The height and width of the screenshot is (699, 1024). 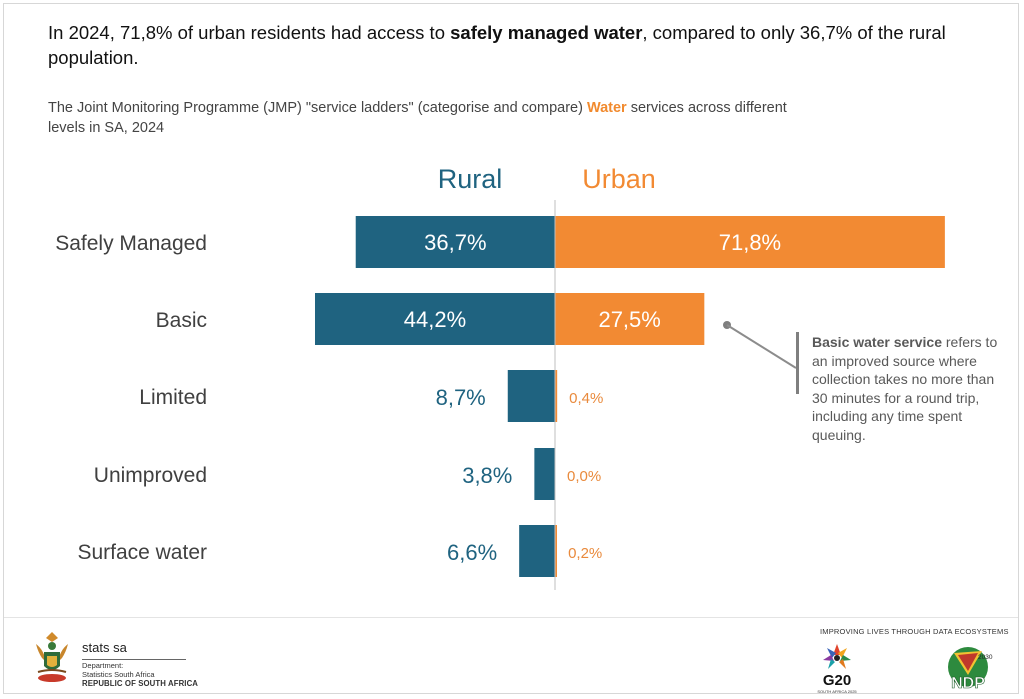 I want to click on category-label: Limited, so click(x=173, y=397).